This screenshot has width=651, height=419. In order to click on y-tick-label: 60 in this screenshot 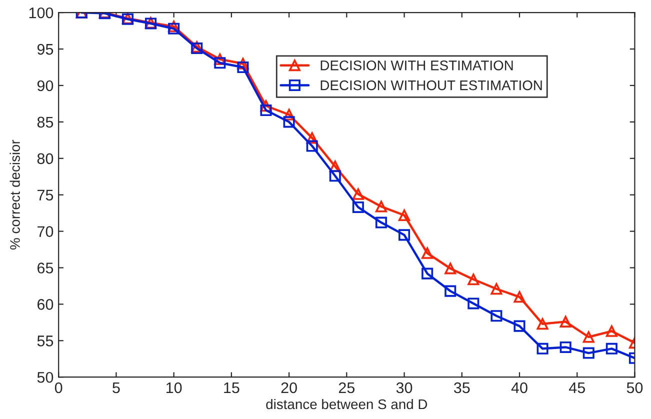, I will do `click(46, 304)`.